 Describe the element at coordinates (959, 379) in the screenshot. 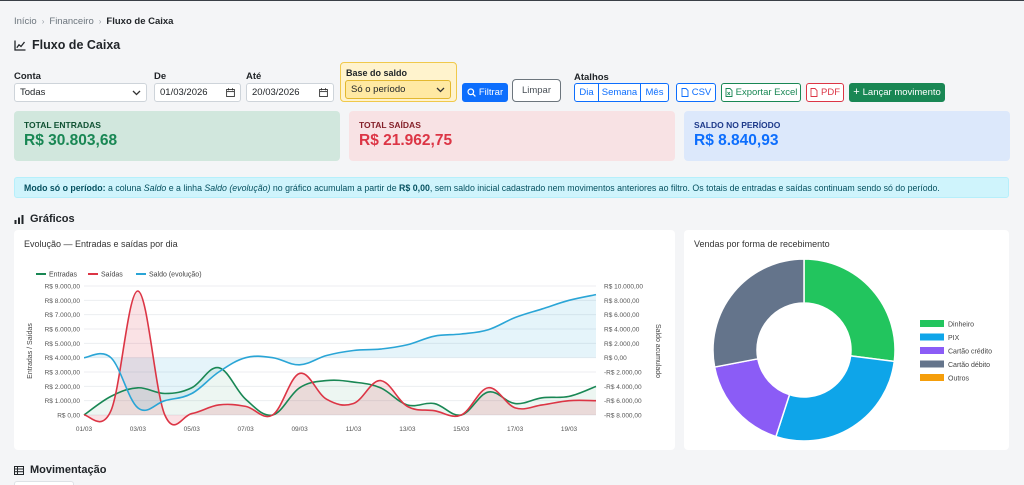

I see `pie-legend-label-4: Outros` at that location.